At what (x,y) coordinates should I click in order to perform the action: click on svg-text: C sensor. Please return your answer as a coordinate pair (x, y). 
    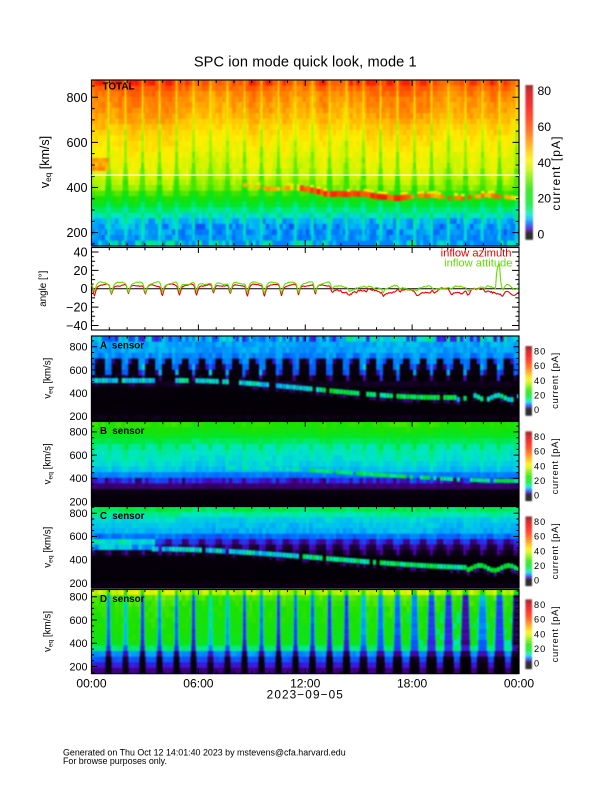
    Looking at the image, I should click on (122, 516).